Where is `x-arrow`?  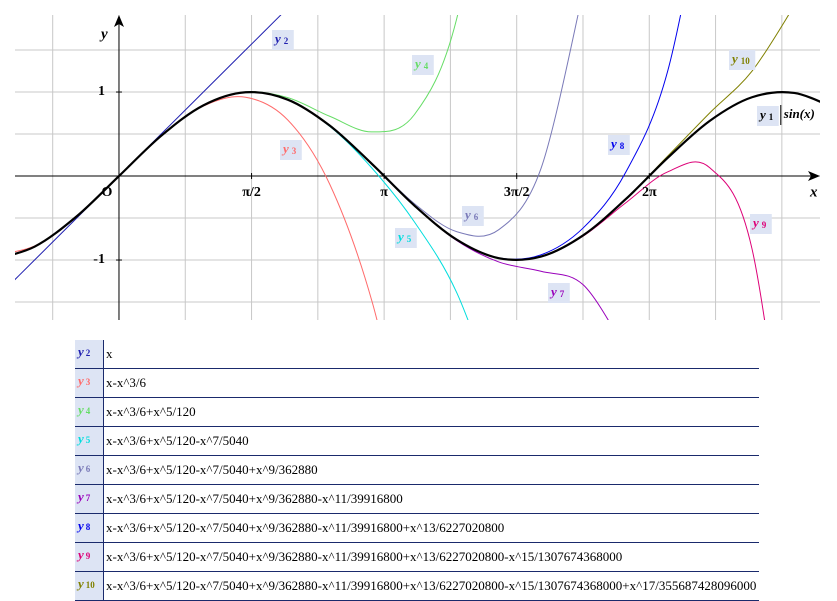
x-arrow is located at coordinates (814, 176).